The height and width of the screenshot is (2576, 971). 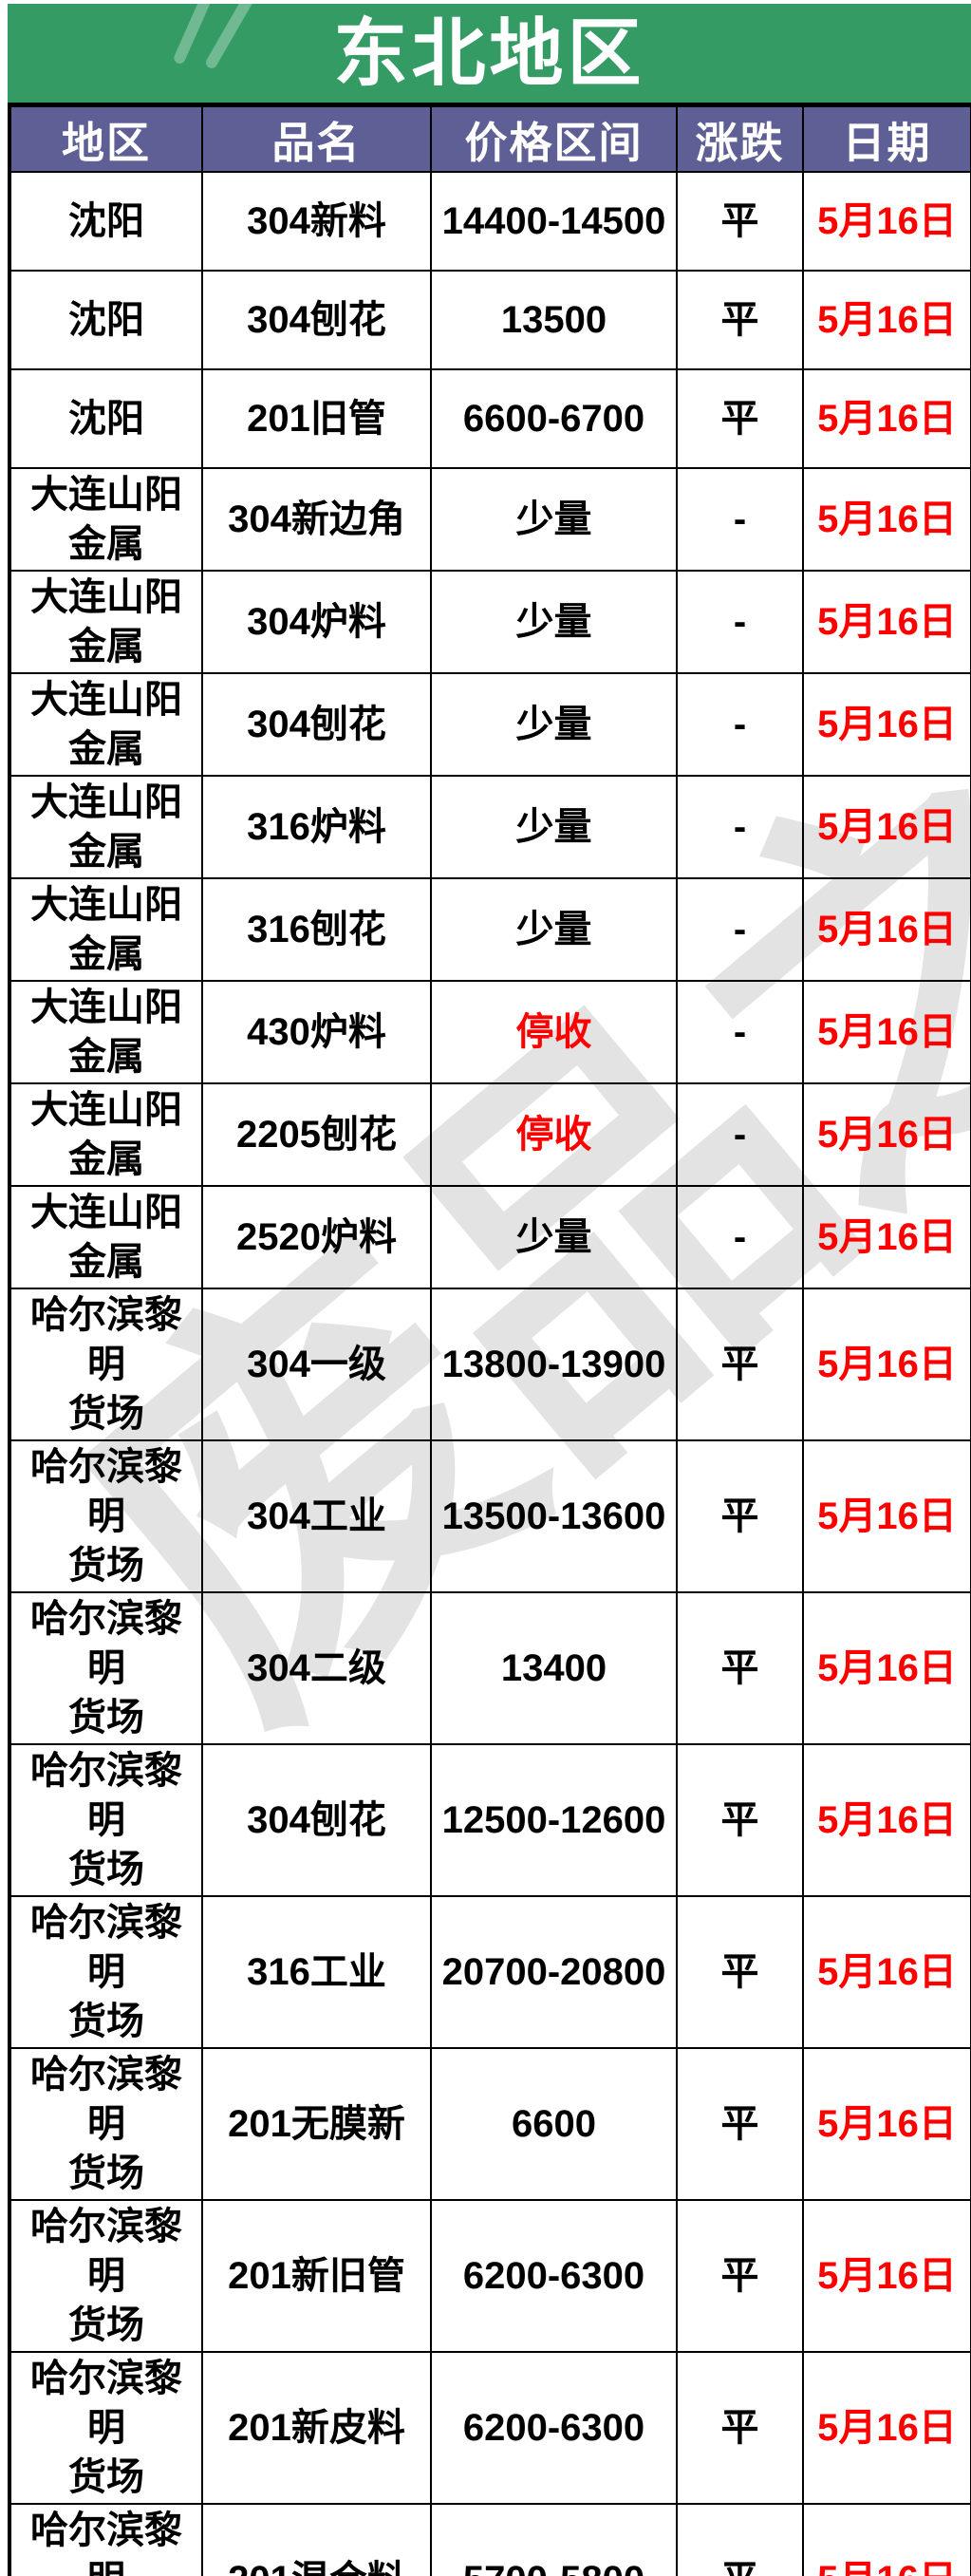 I want to click on table-row: 大连山阳 金属 2520炉料 少量 - 5月16日, so click(x=490, y=1237).